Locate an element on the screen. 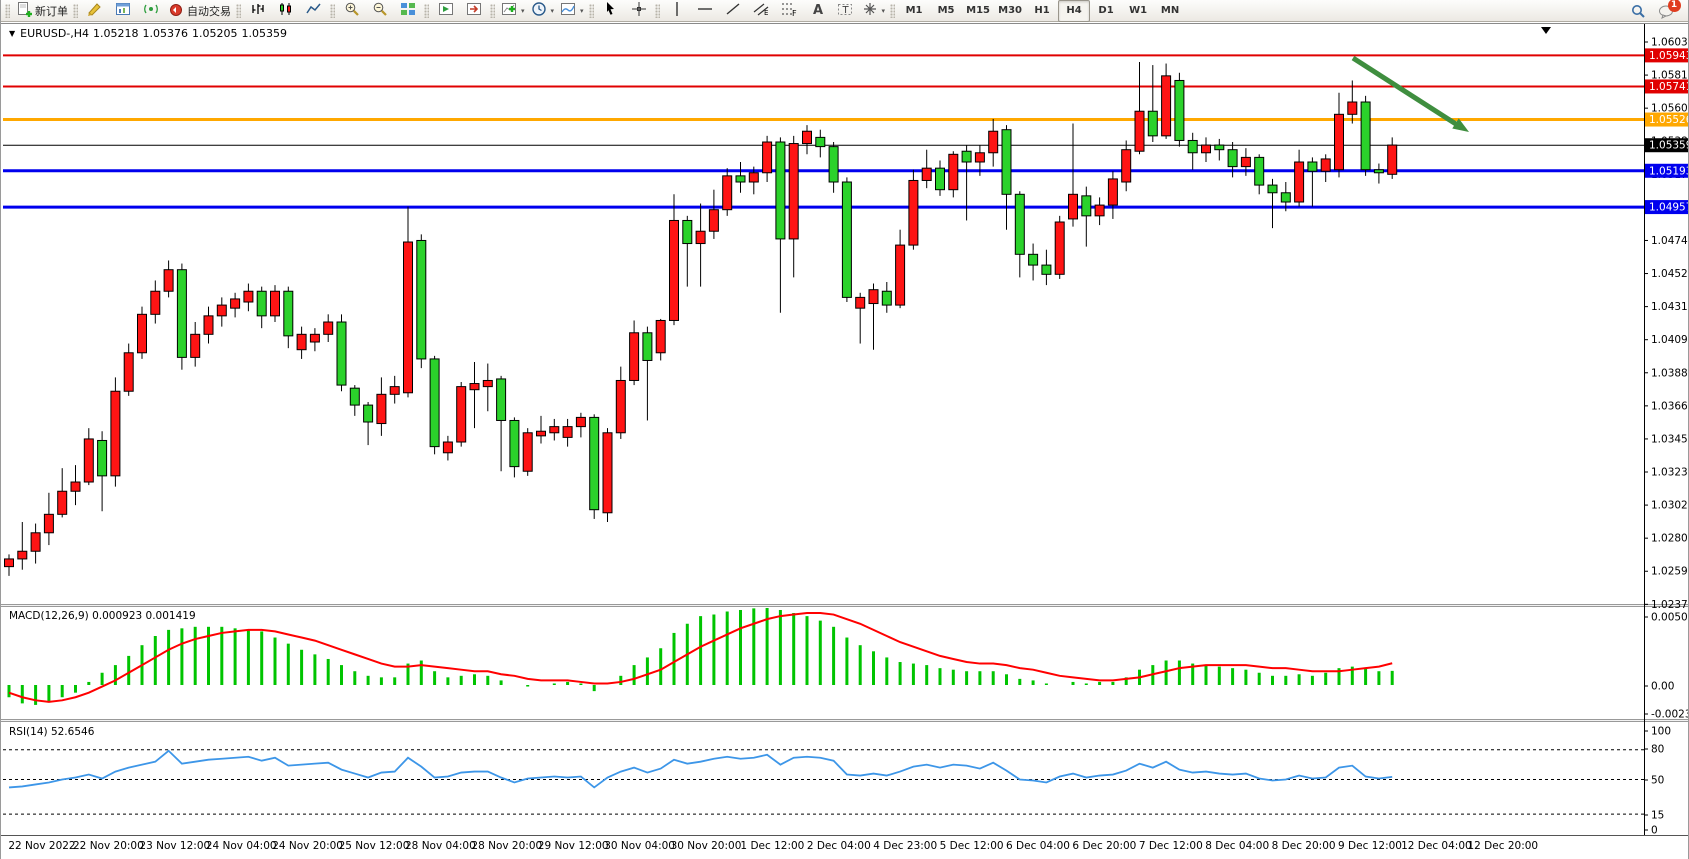 This screenshot has height=859, width=1689. indicators-button: ▾ is located at coordinates (513, 11).